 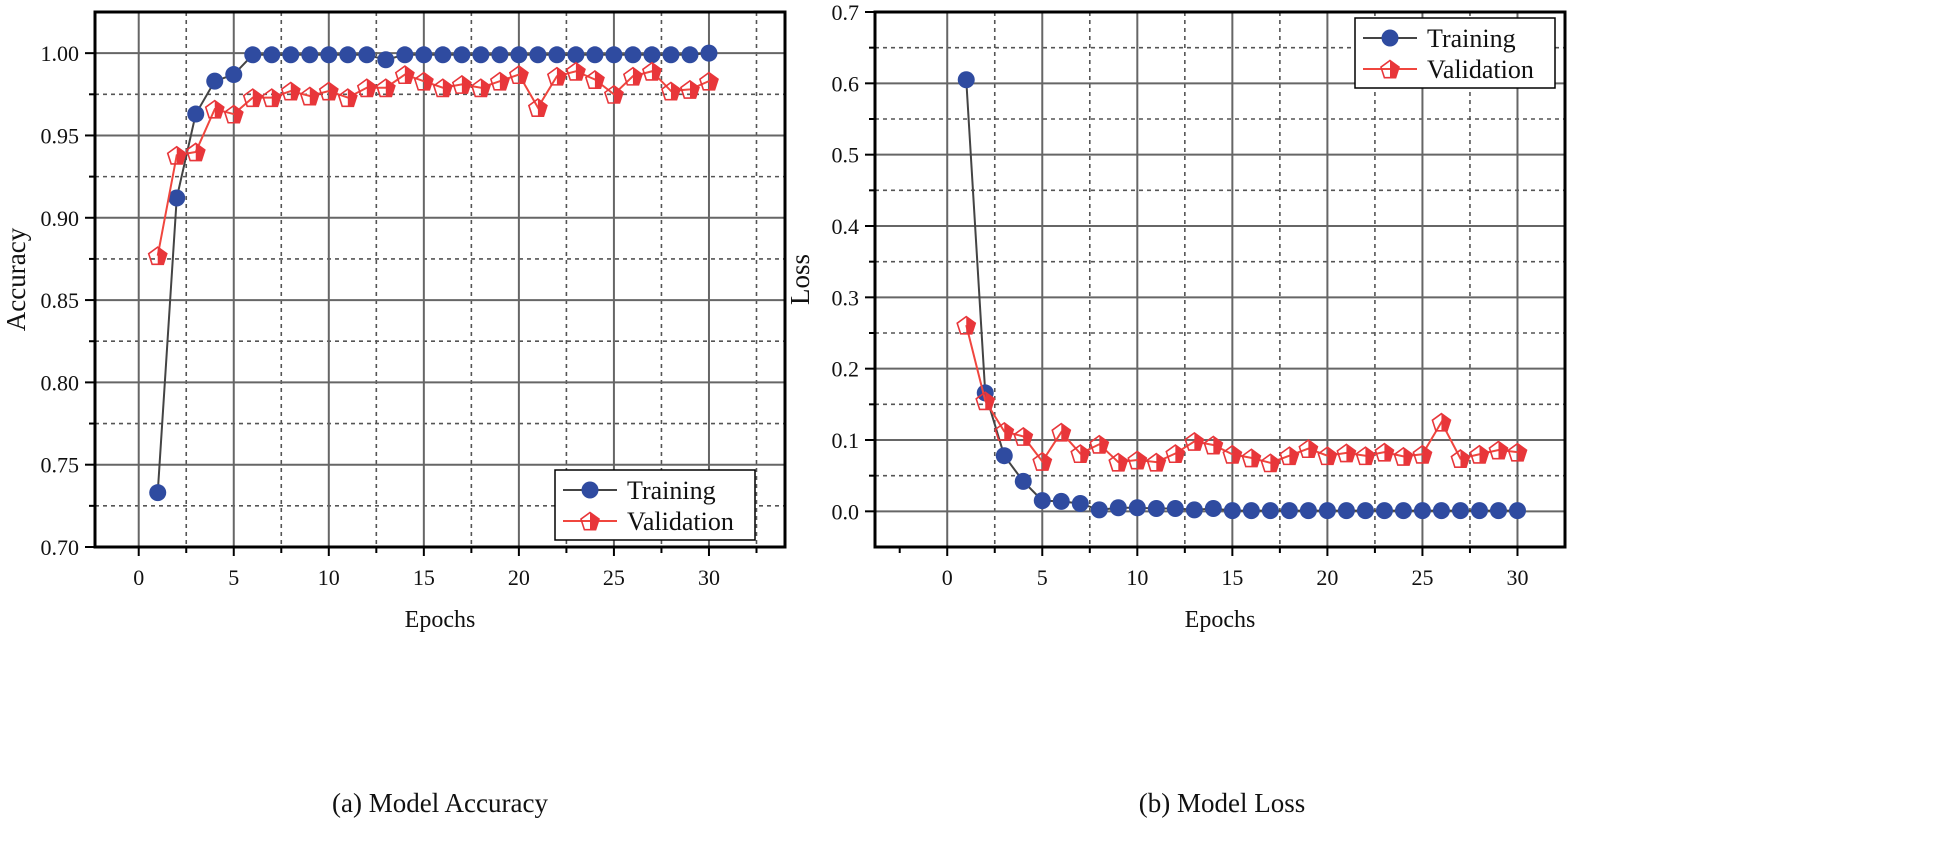 I want to click on y-tick-label: 0.70, so click(x=60, y=547).